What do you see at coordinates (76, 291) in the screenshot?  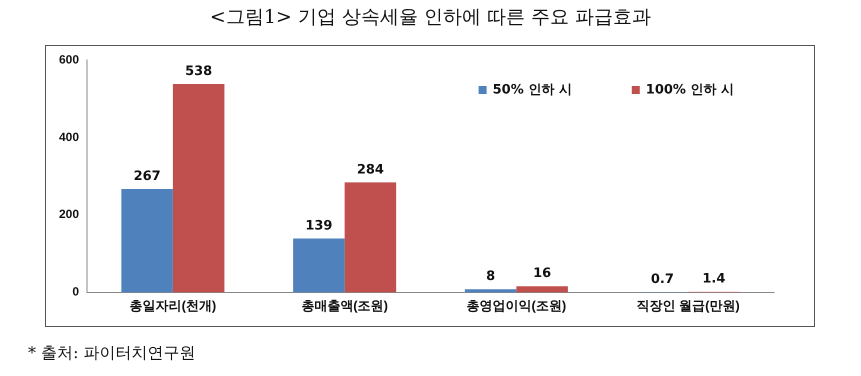 I see `y-tick-label: 0` at bounding box center [76, 291].